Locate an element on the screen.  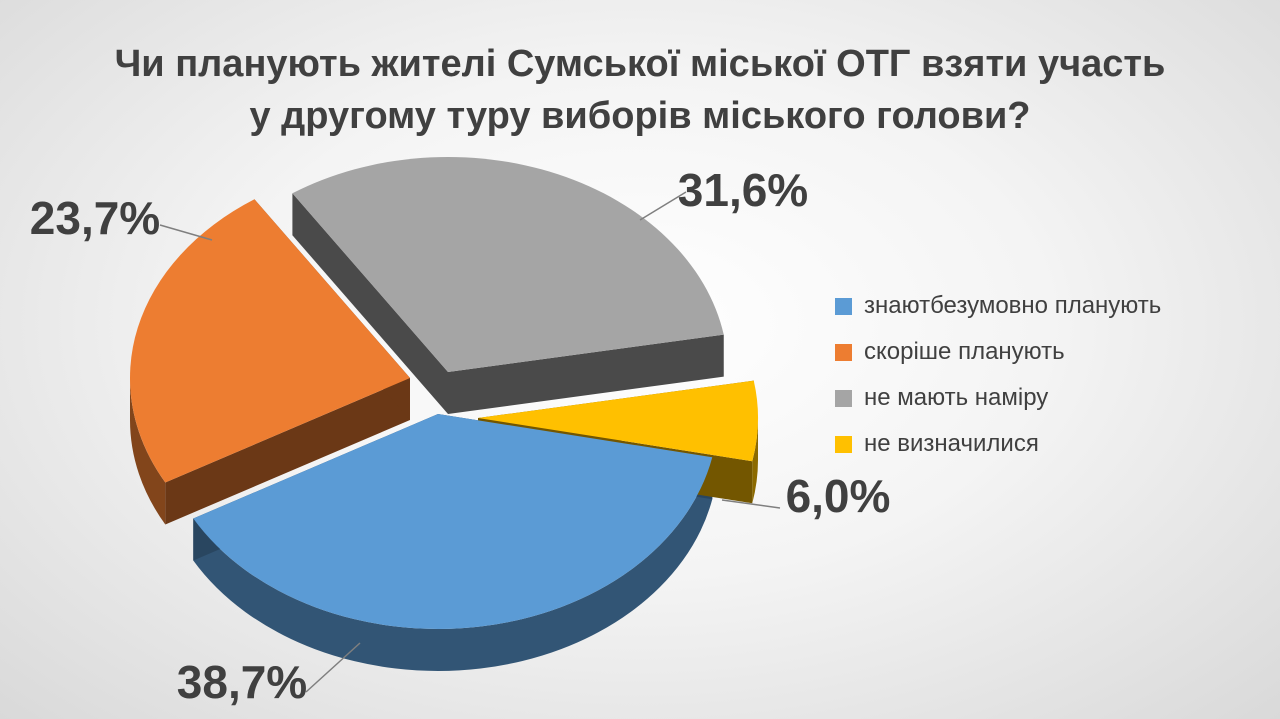
data-label-no-intention: 31,6% is located at coordinates (743, 190).